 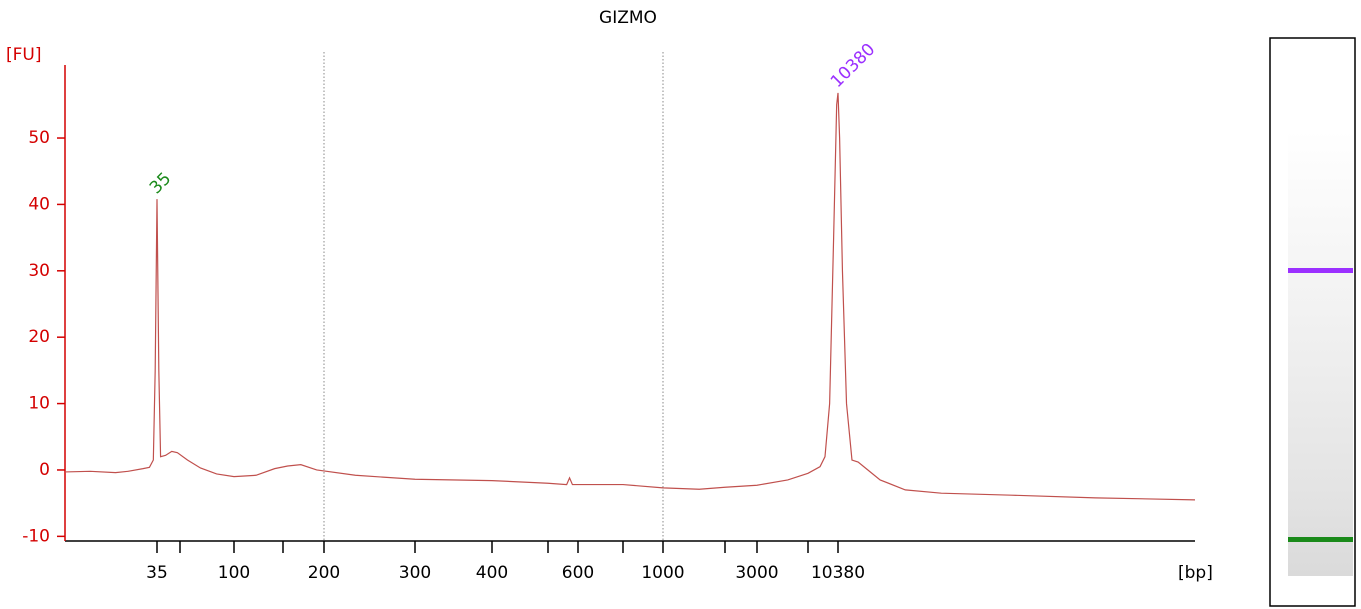 What do you see at coordinates (628, 18) in the screenshot?
I see `chart-title: GIZMO` at bounding box center [628, 18].